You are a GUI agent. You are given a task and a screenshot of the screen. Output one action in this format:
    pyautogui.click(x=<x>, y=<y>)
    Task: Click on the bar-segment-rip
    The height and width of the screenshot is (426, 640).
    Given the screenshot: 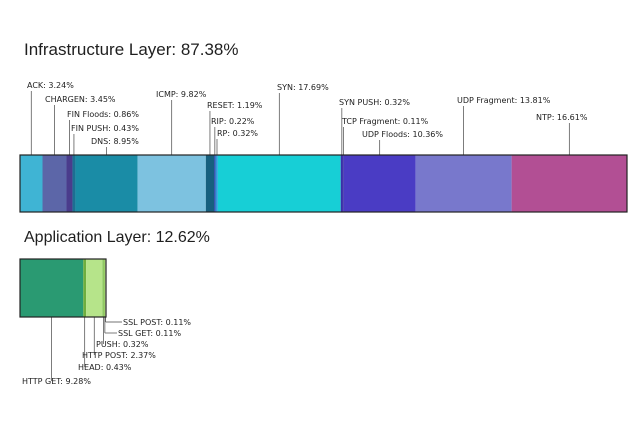 What is the action you would take?
    pyautogui.click(x=215, y=183)
    